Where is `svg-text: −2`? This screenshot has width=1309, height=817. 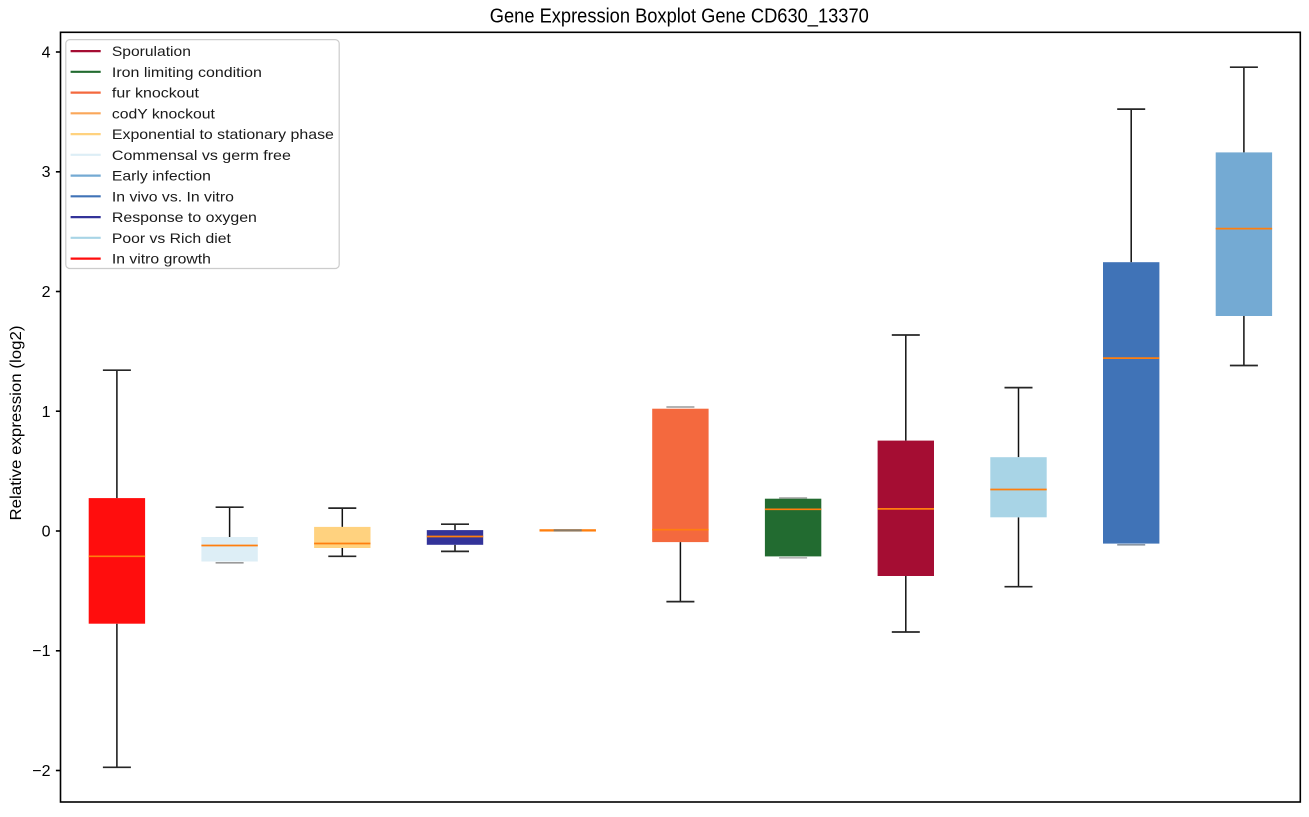
svg-text: −2 is located at coordinates (41, 771).